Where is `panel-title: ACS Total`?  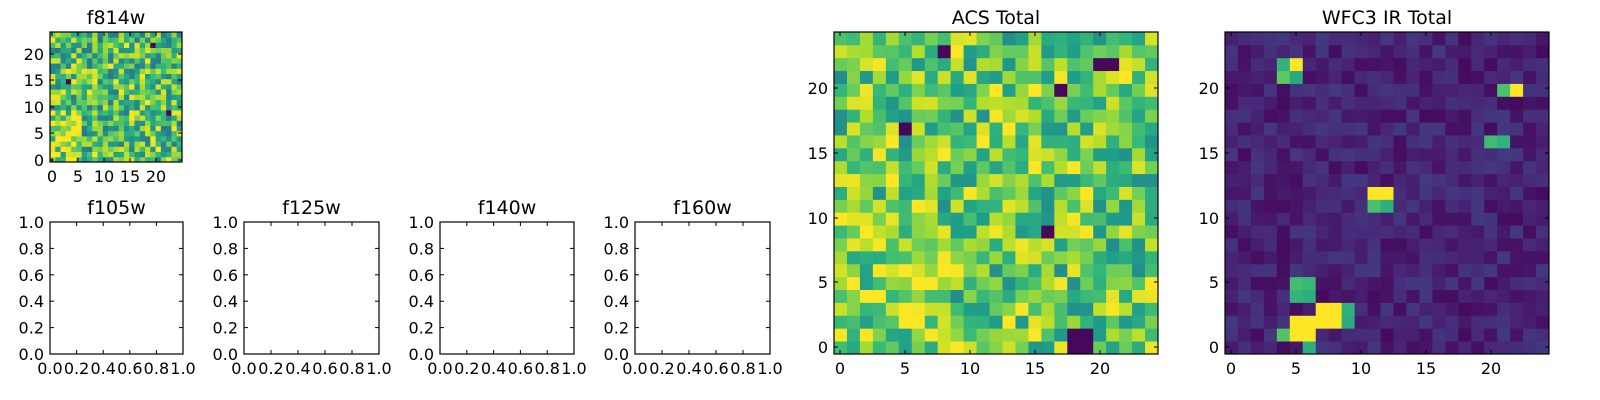 panel-title: ACS Total is located at coordinates (996, 18).